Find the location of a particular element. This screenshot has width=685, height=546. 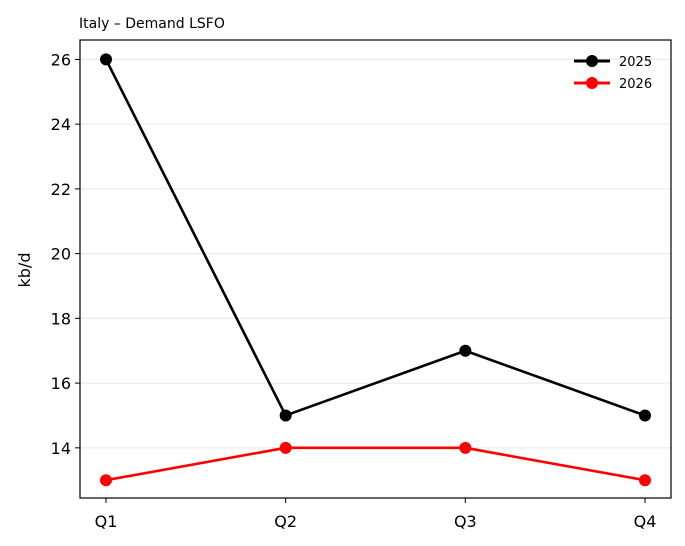

x-tick-label: Q1 is located at coordinates (106, 521).